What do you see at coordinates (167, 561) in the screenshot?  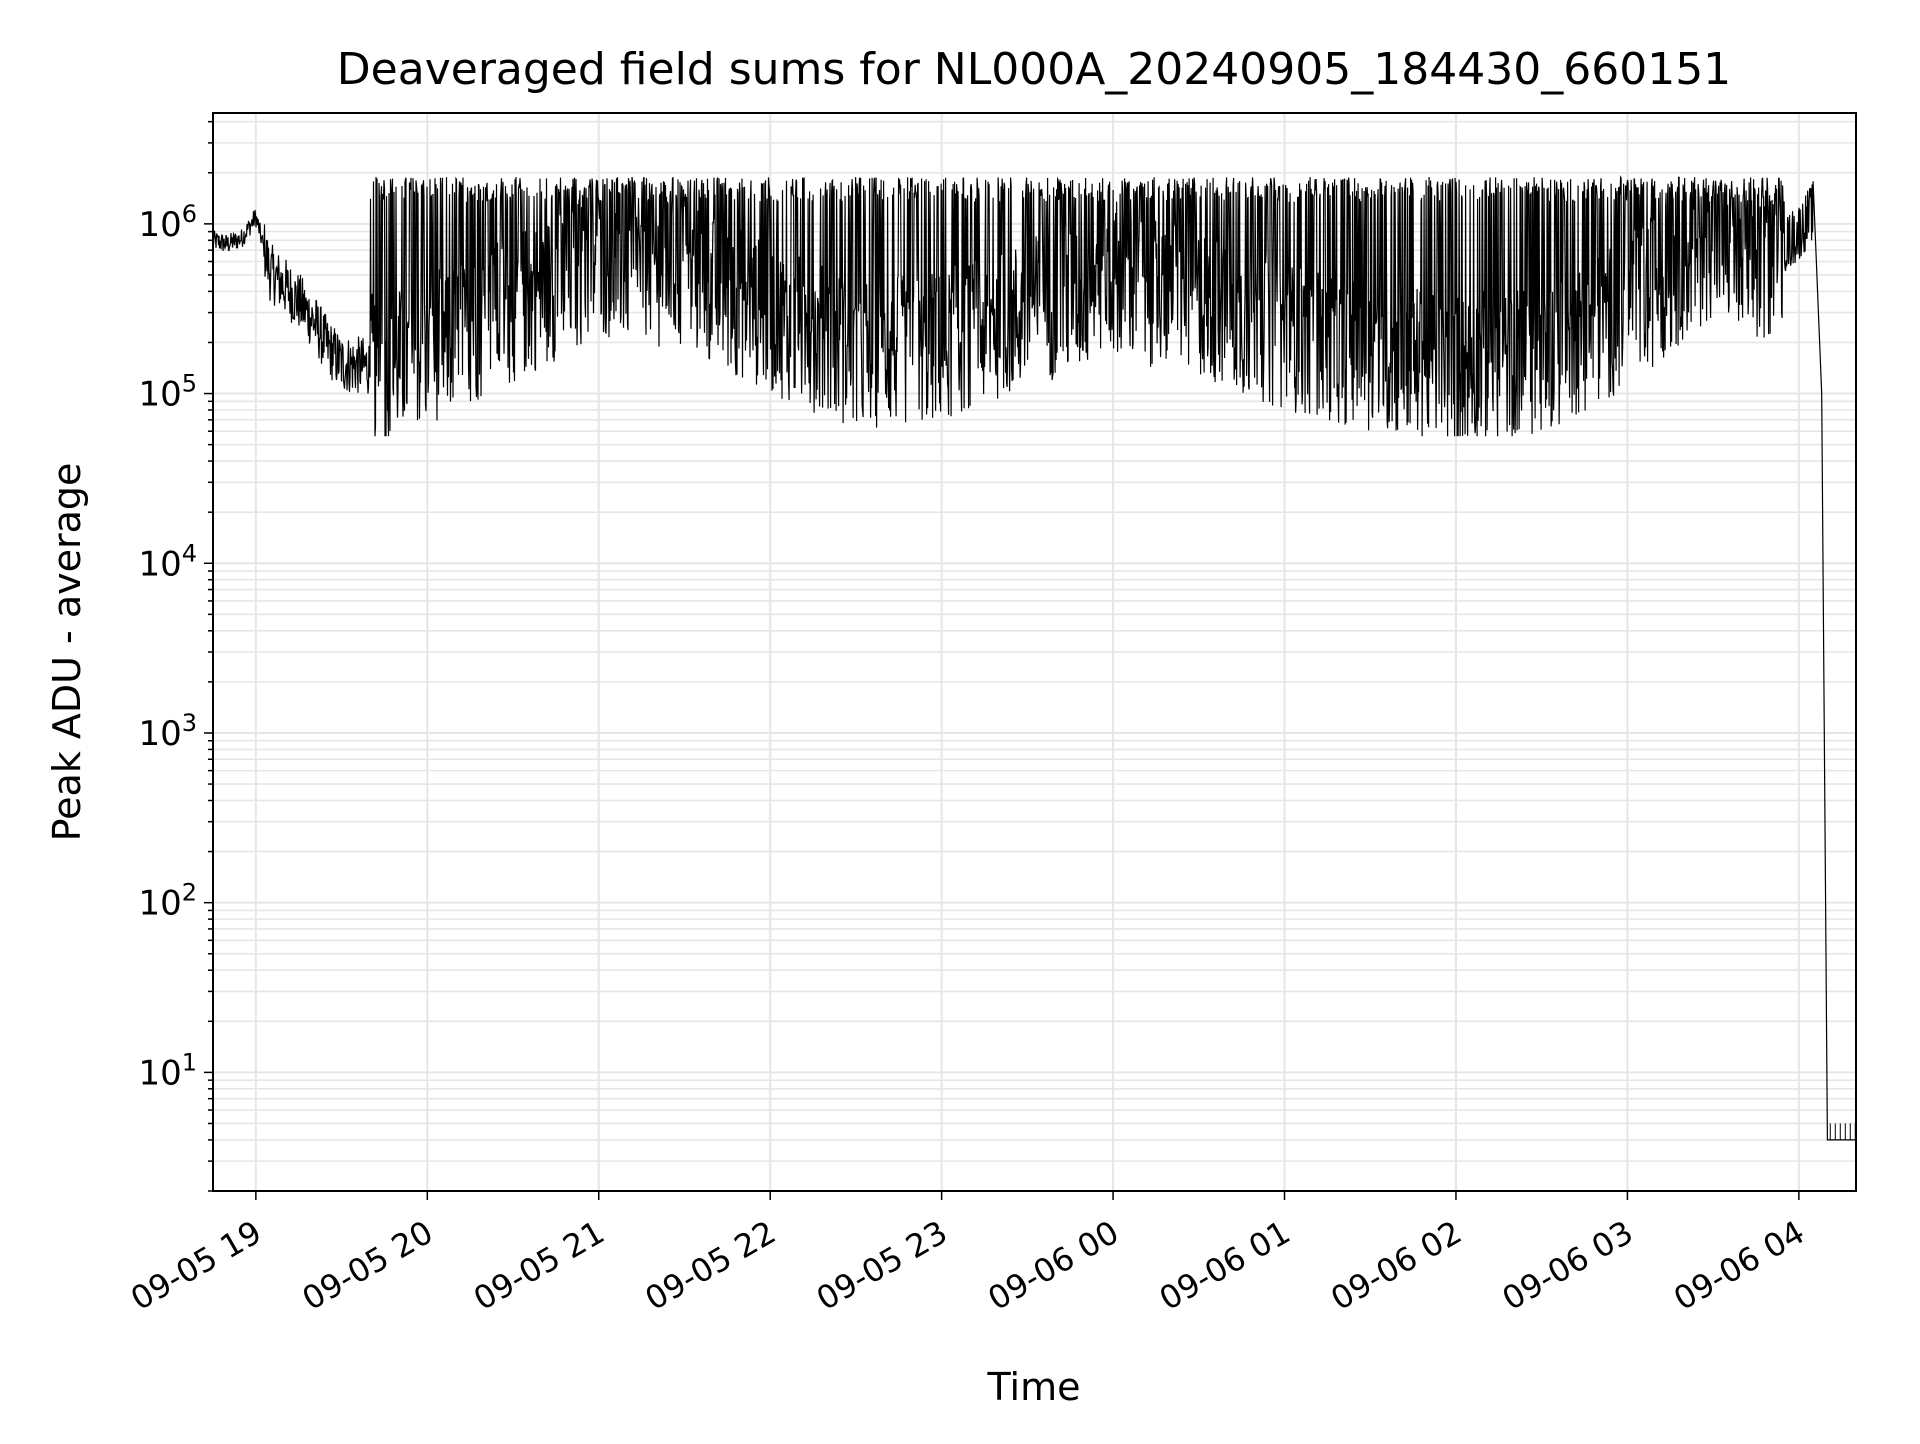 I see `y-tick-label: 10⁴` at bounding box center [167, 561].